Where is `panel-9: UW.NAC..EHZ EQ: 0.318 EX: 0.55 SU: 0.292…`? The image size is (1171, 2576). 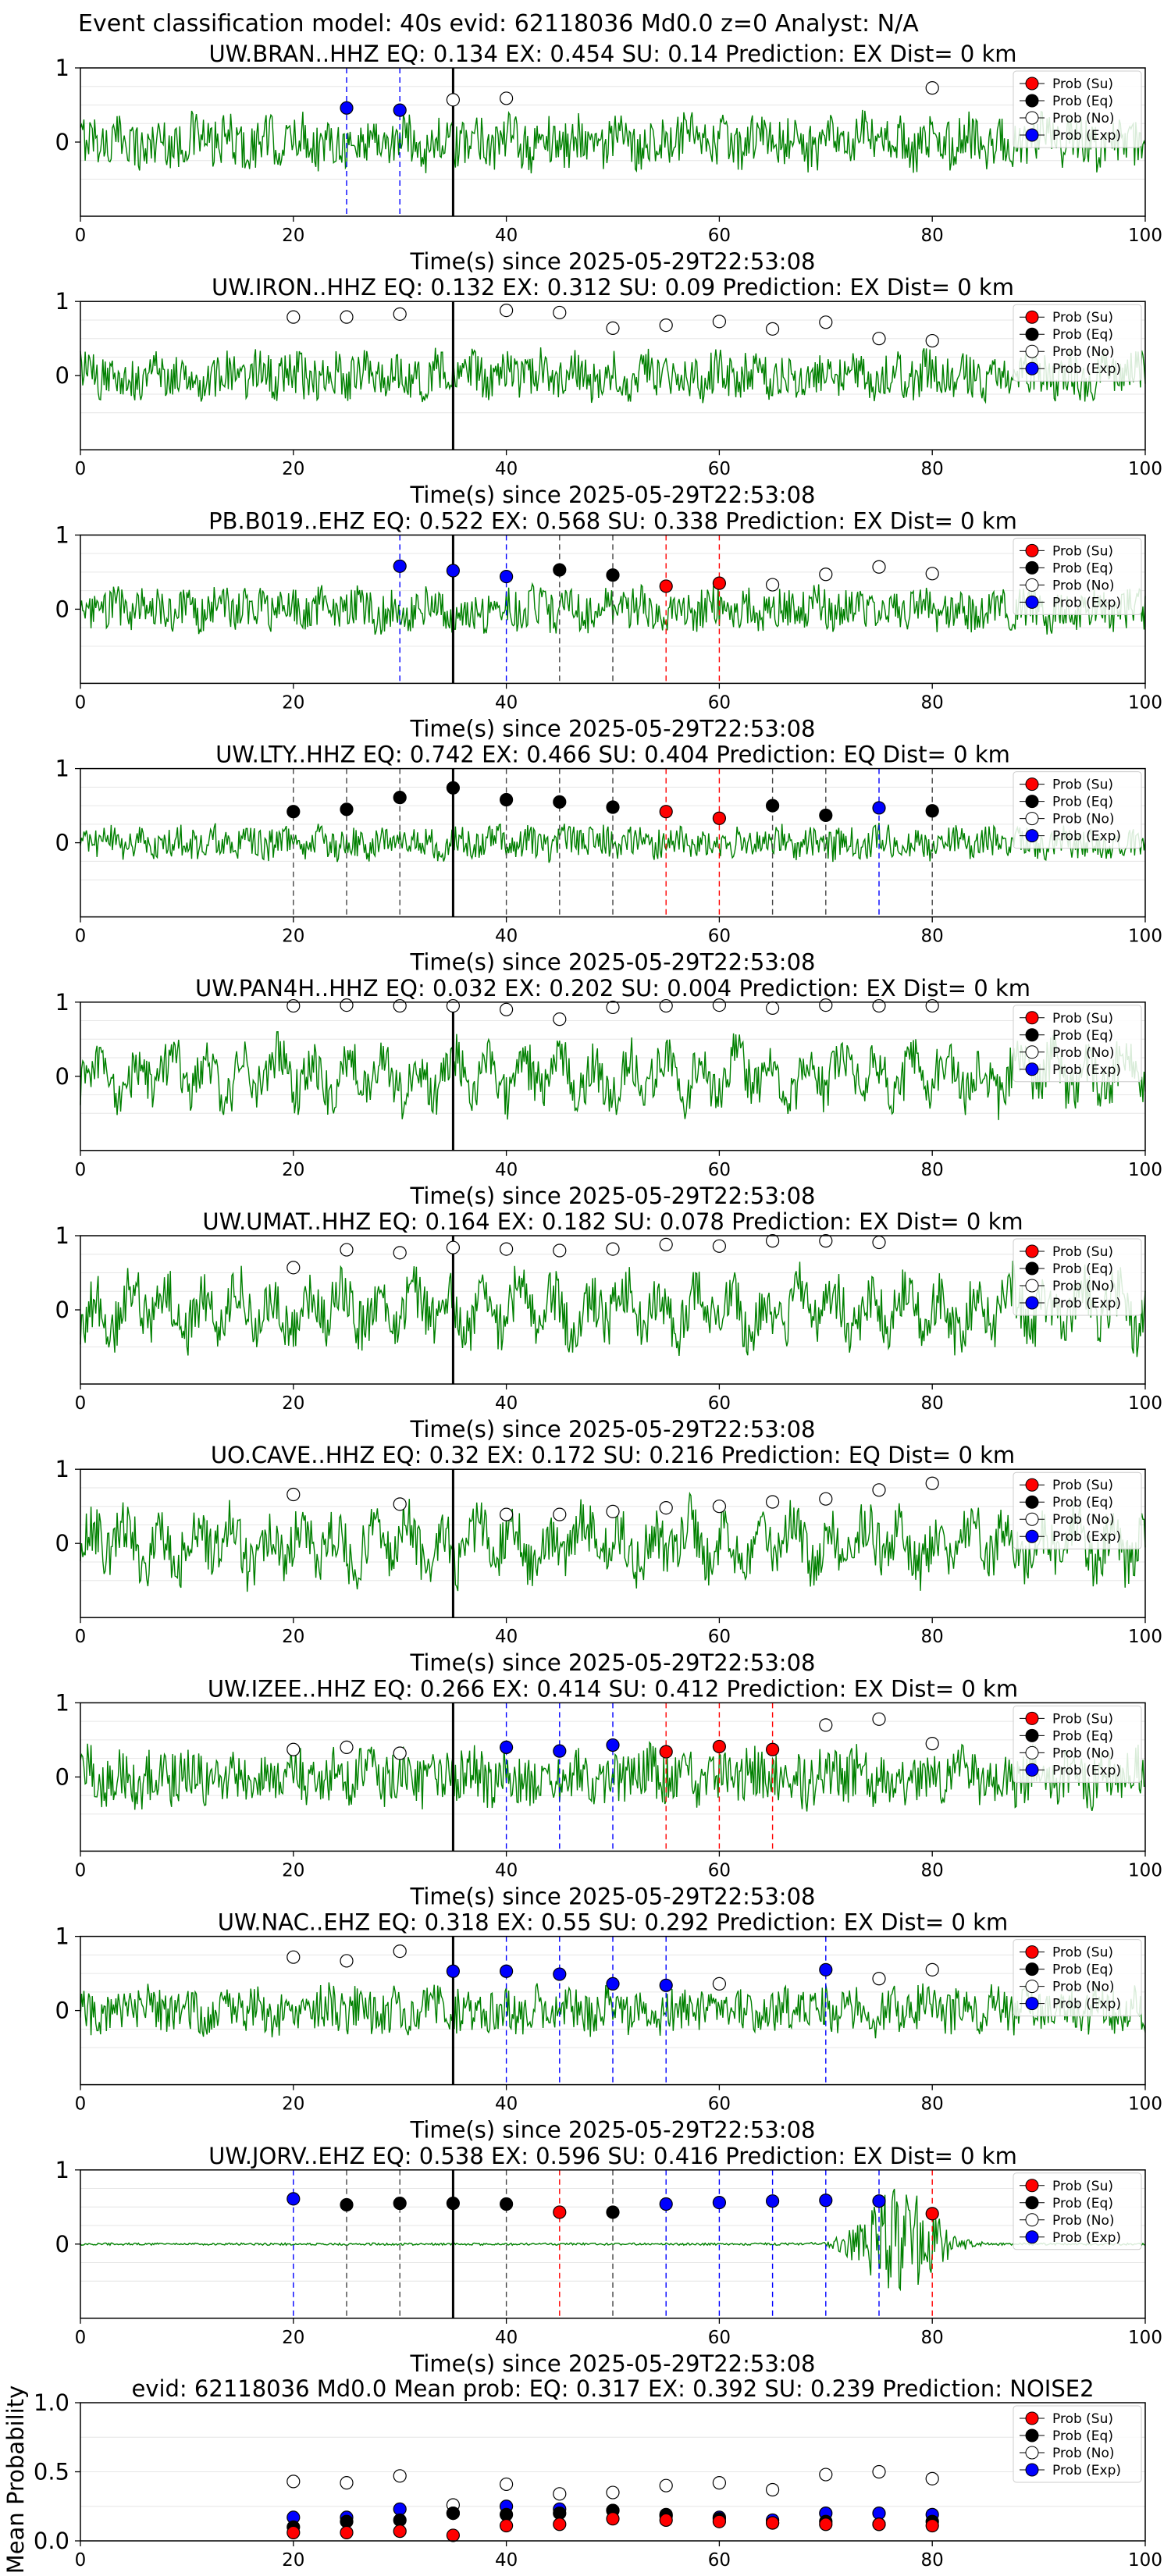 panel-9: UW.NAC..EHZ EQ: 0.318 EX: 0.55 SU: 0.292… is located at coordinates (608, 2026).